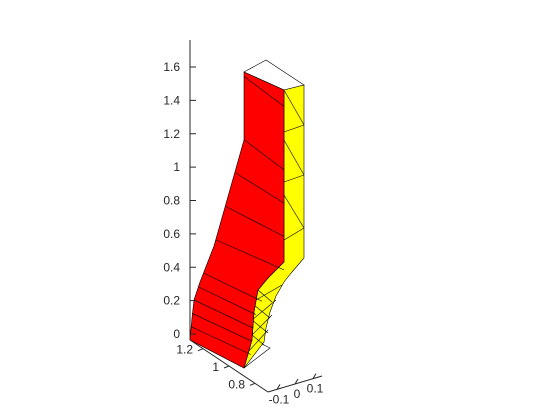  I want to click on front-face-lines, so click(237, 215).